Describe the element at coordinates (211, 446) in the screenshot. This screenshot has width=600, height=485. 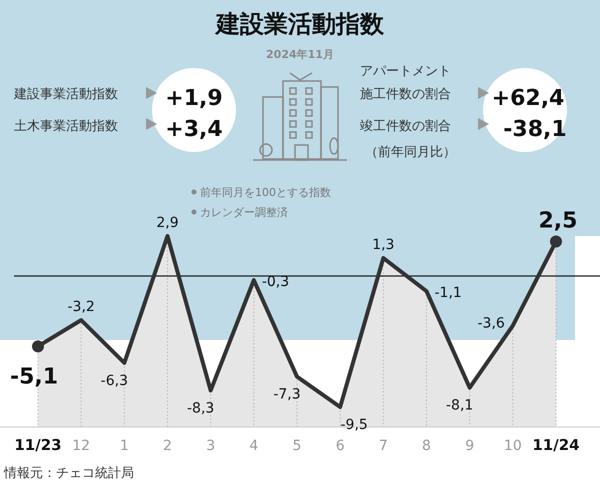
I see `x-tick-label: 3` at that location.